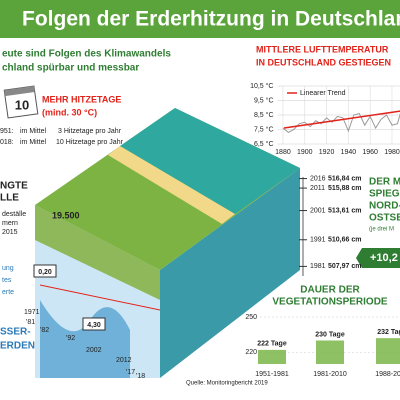  Describe the element at coordinates (344, 266) in the screenshot. I see `scale-value: 507,97 cm` at that location.